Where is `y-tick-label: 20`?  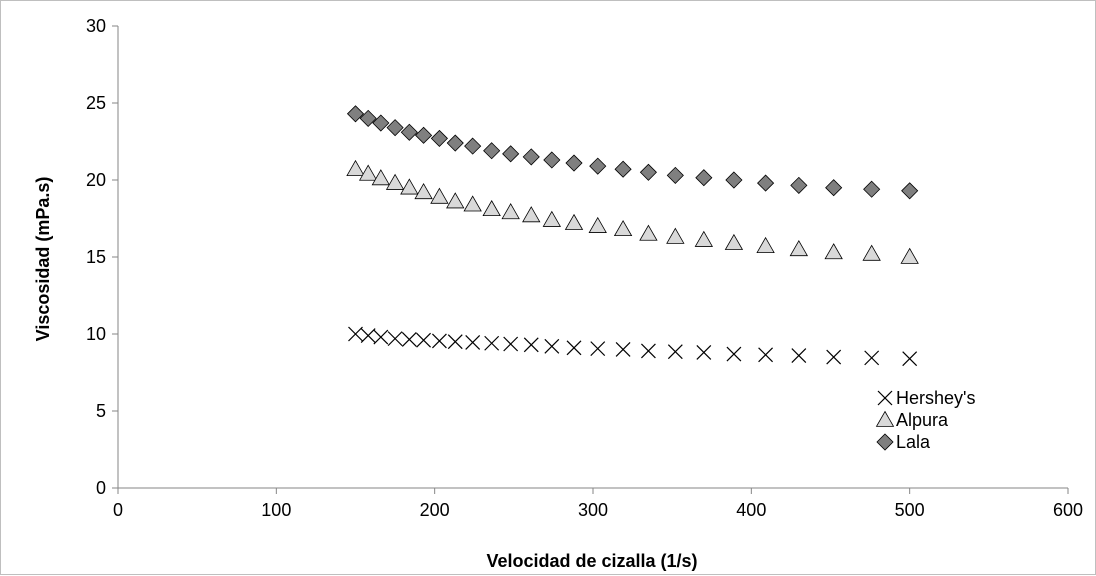
y-tick-label: 20 is located at coordinates (96, 180).